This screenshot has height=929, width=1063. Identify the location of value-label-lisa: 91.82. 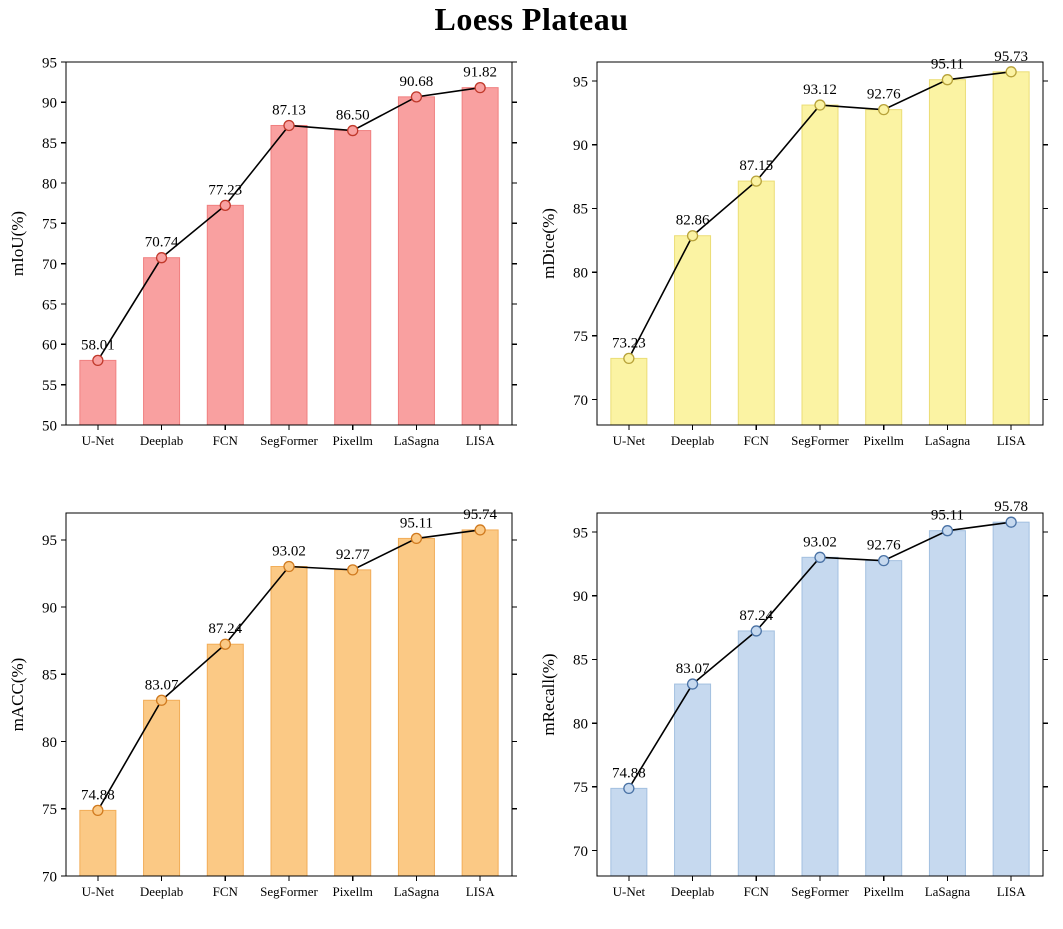
(480, 73).